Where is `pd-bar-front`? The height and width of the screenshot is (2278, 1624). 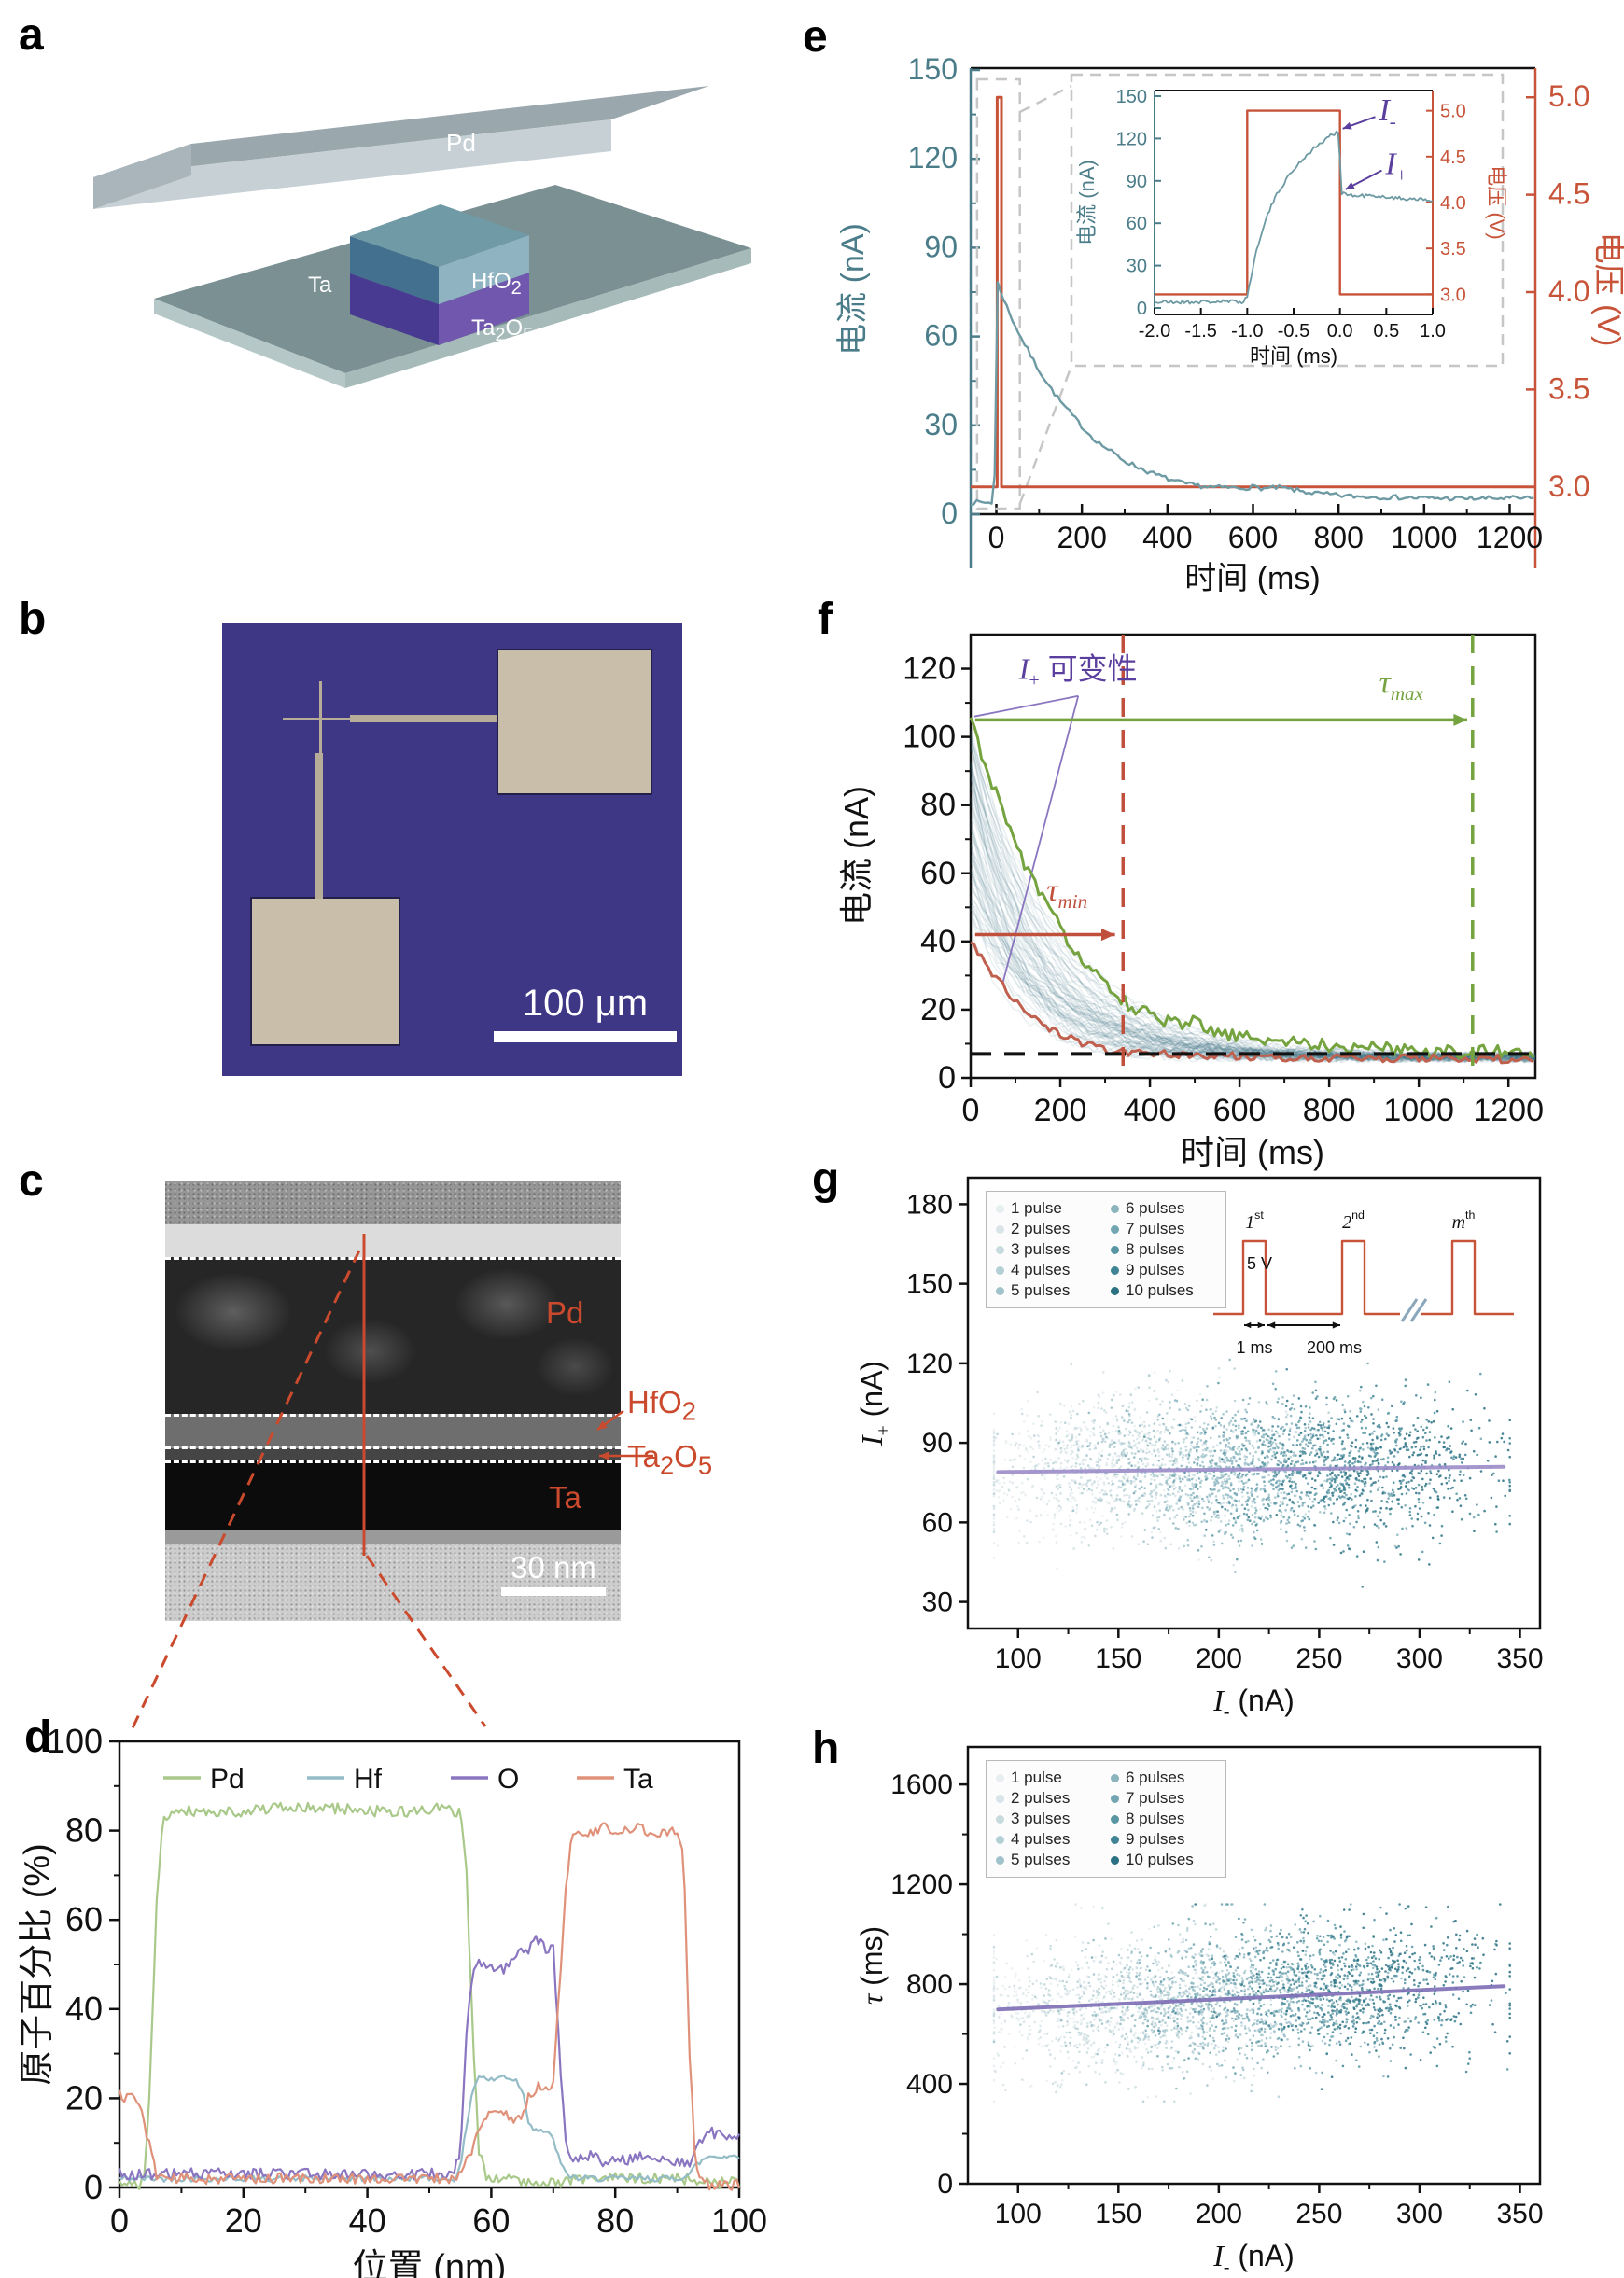
pd-bar-front is located at coordinates (352, 164).